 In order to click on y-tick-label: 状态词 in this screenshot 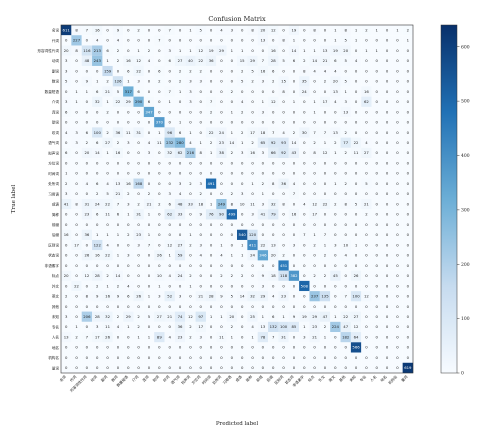, I will do `click(53, 255)`.